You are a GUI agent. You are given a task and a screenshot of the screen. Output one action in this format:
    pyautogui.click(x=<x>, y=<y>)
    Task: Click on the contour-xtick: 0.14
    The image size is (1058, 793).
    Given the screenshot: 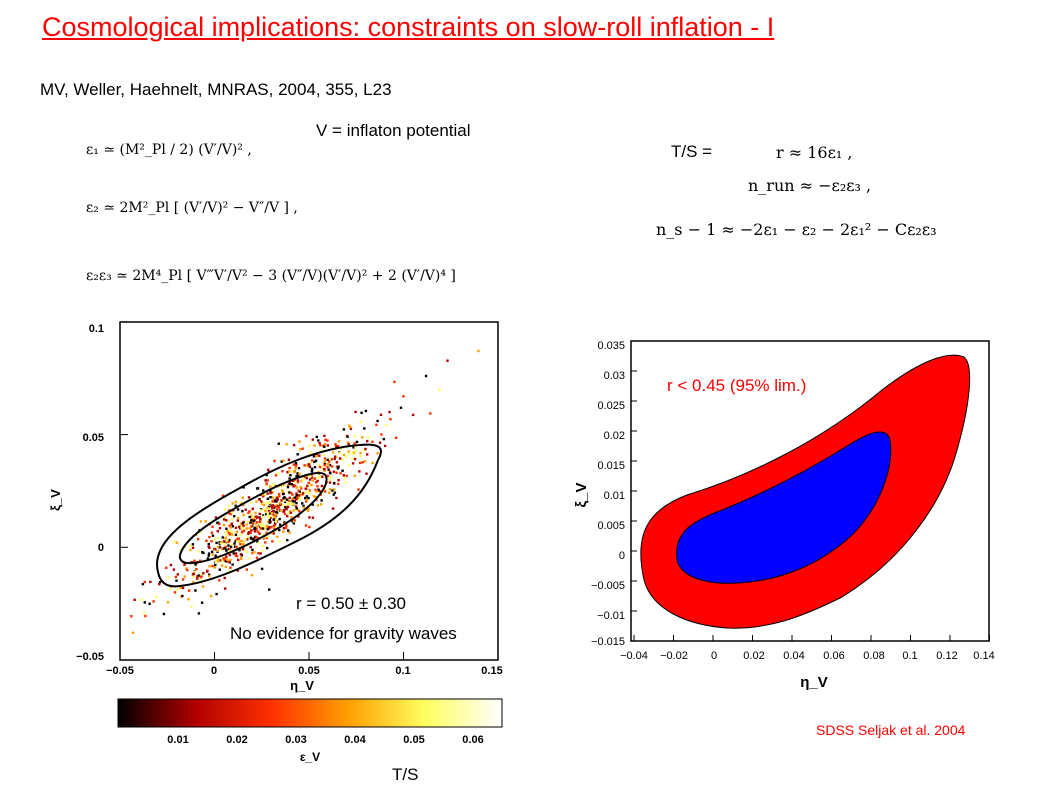 What is the action you would take?
    pyautogui.click(x=983, y=656)
    